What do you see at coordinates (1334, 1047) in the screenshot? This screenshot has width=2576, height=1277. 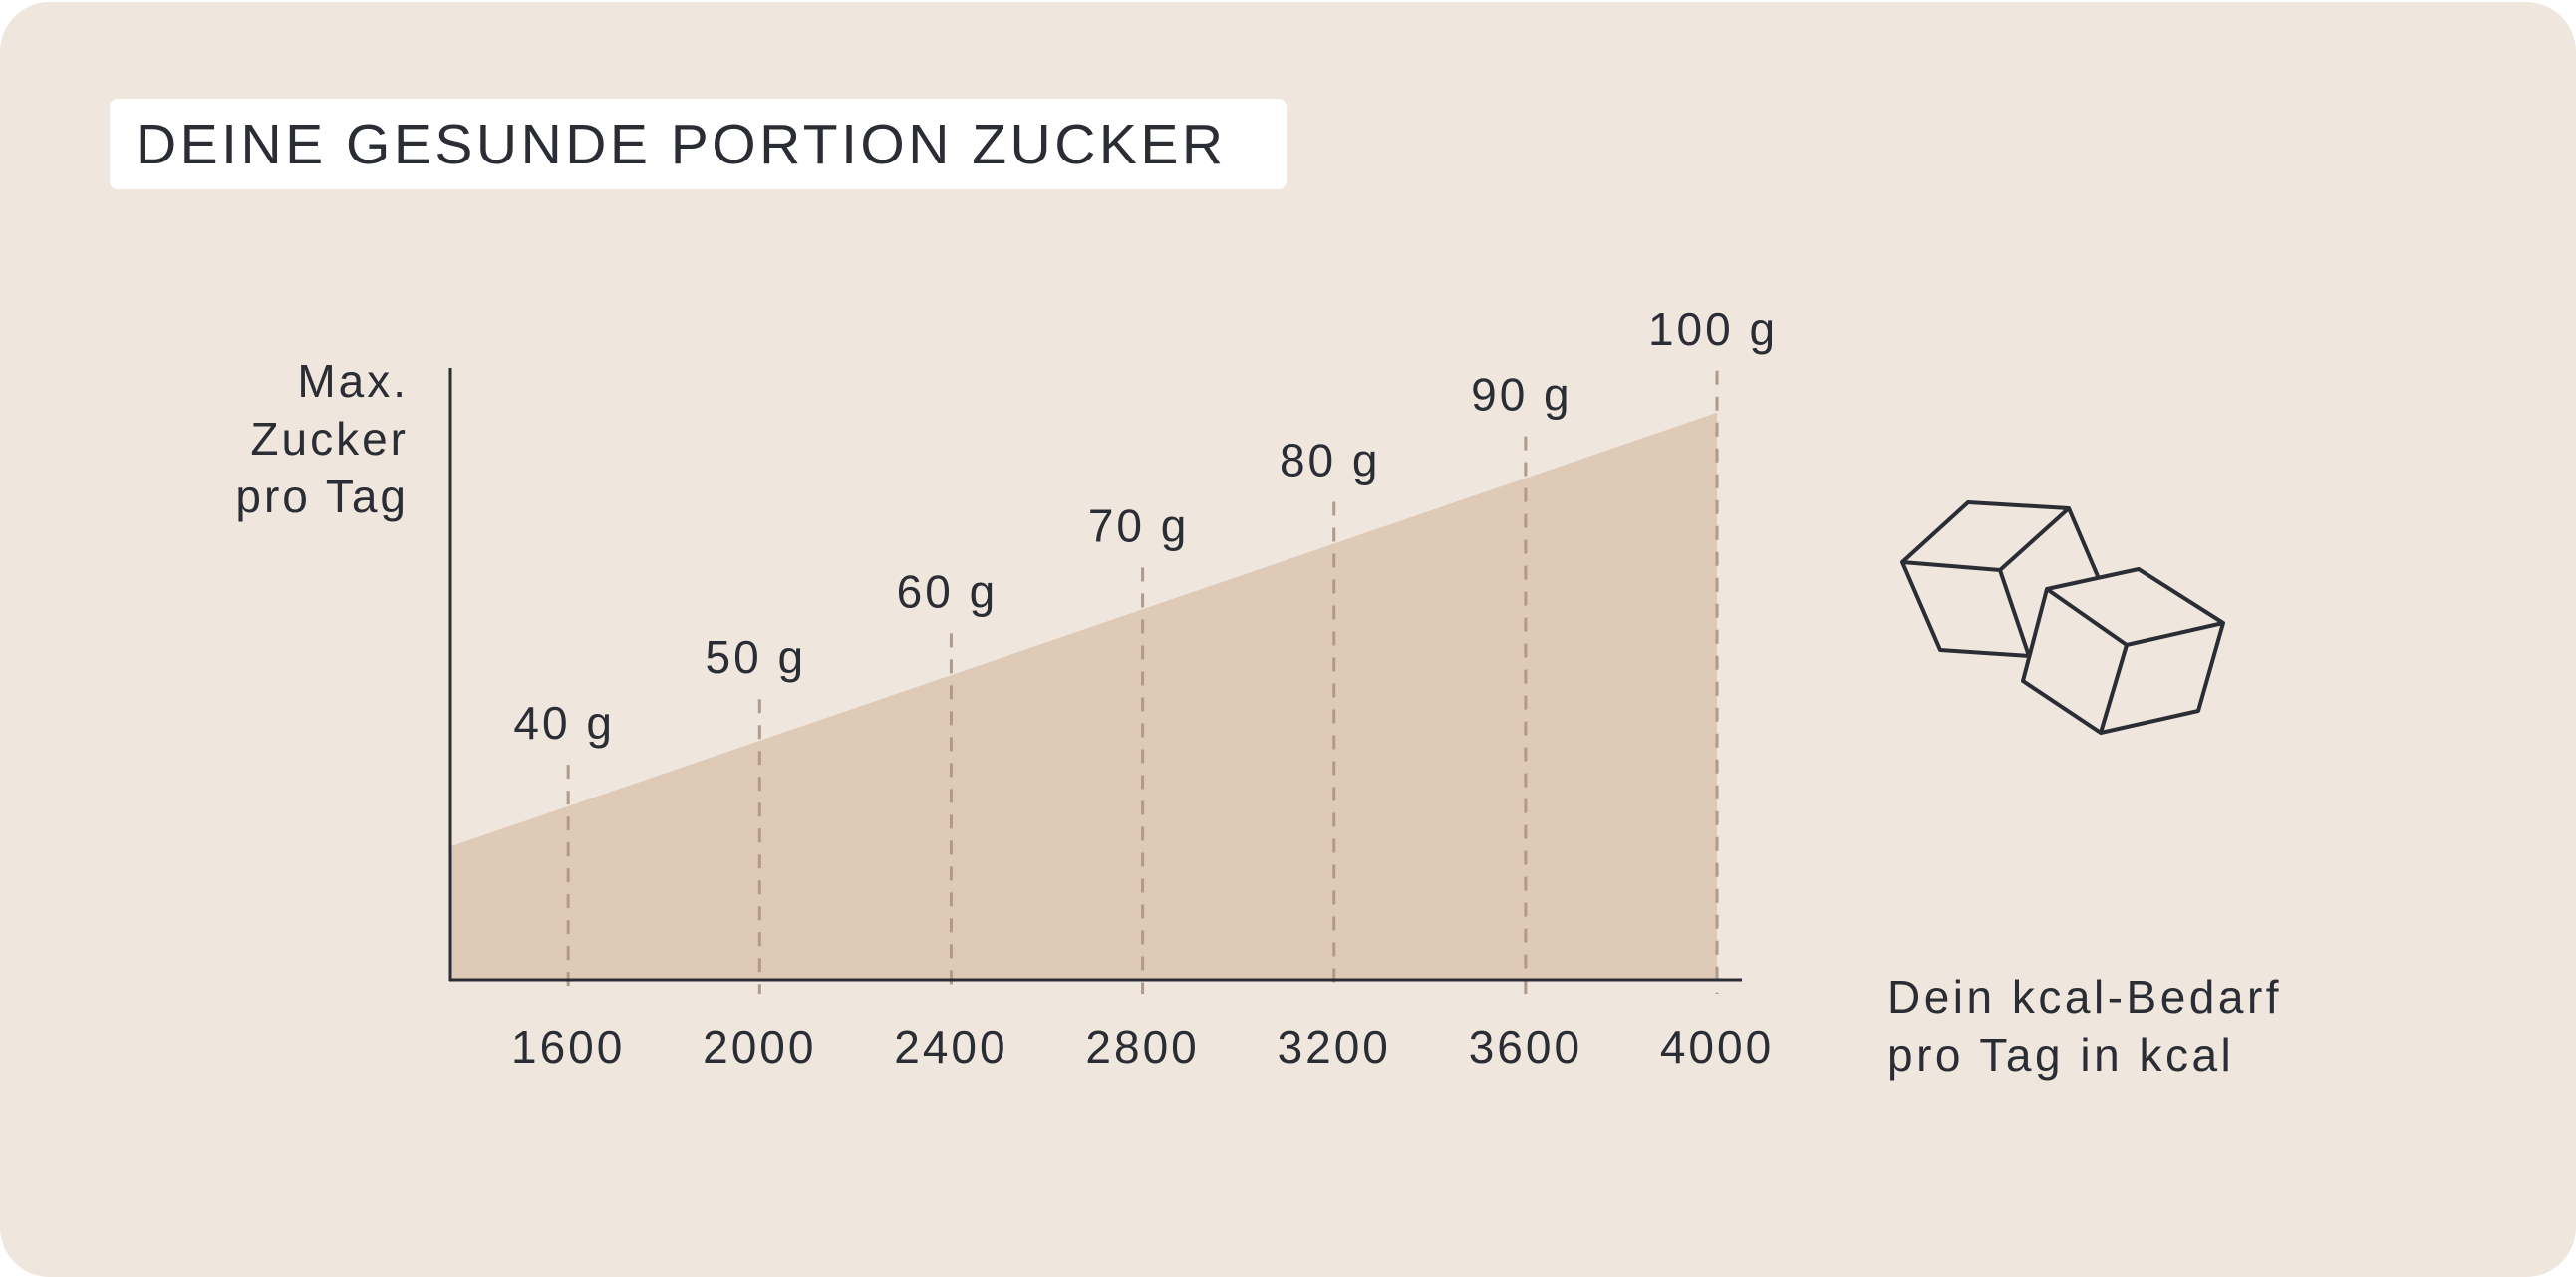 I see `x-tick-label: 3200` at bounding box center [1334, 1047].